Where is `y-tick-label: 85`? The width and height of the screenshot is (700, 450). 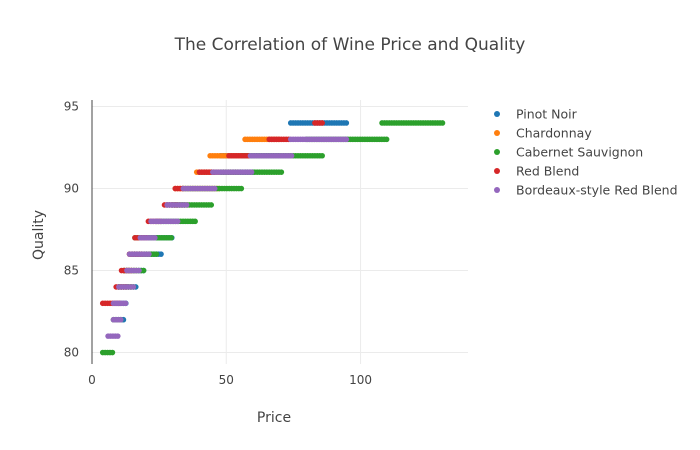
y-tick-label: 85 is located at coordinates (71, 271).